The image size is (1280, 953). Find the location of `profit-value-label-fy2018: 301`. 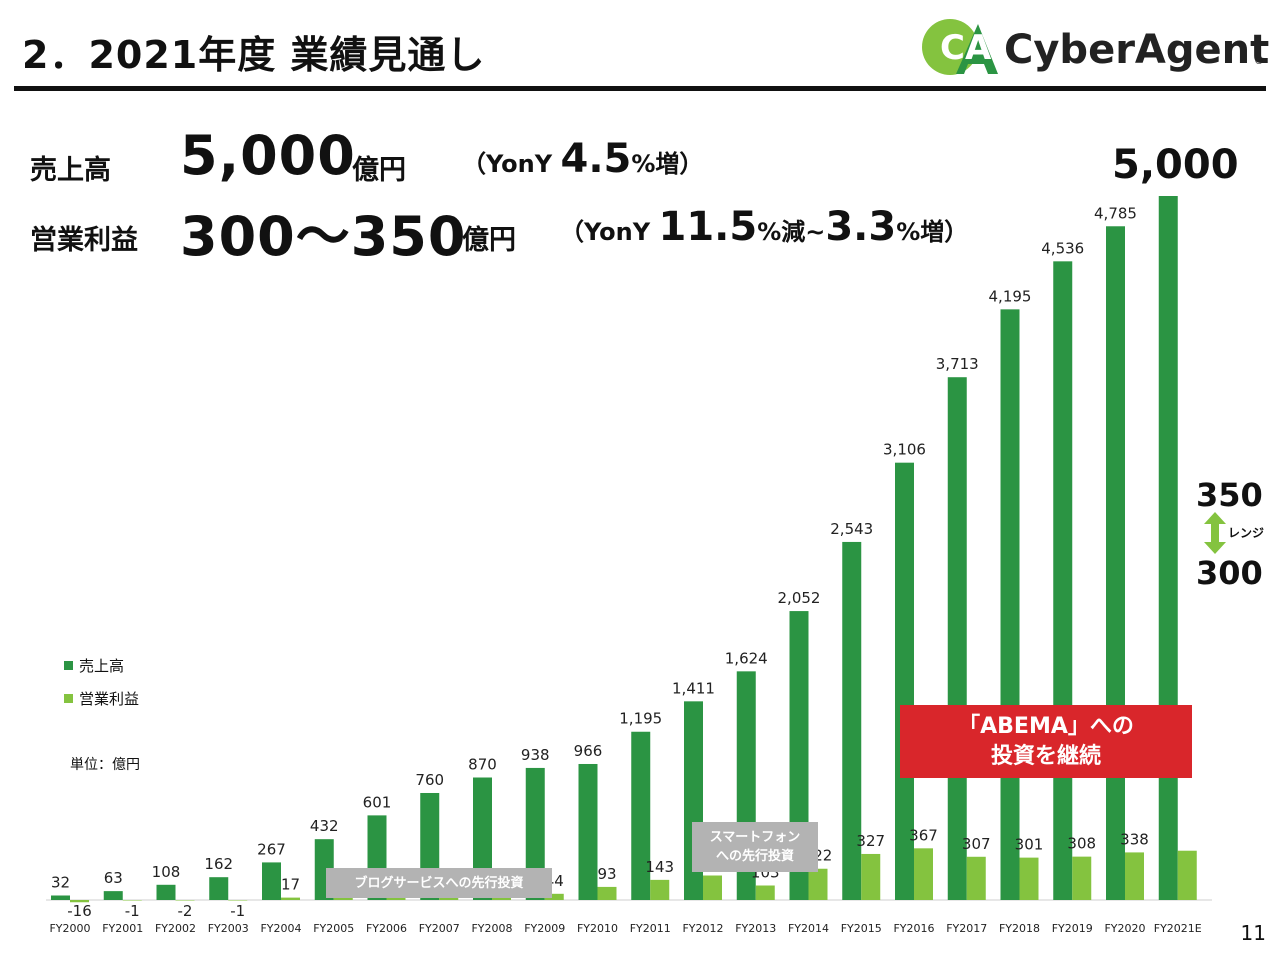

profit-value-label-fy2018: 301 is located at coordinates (1029, 845).